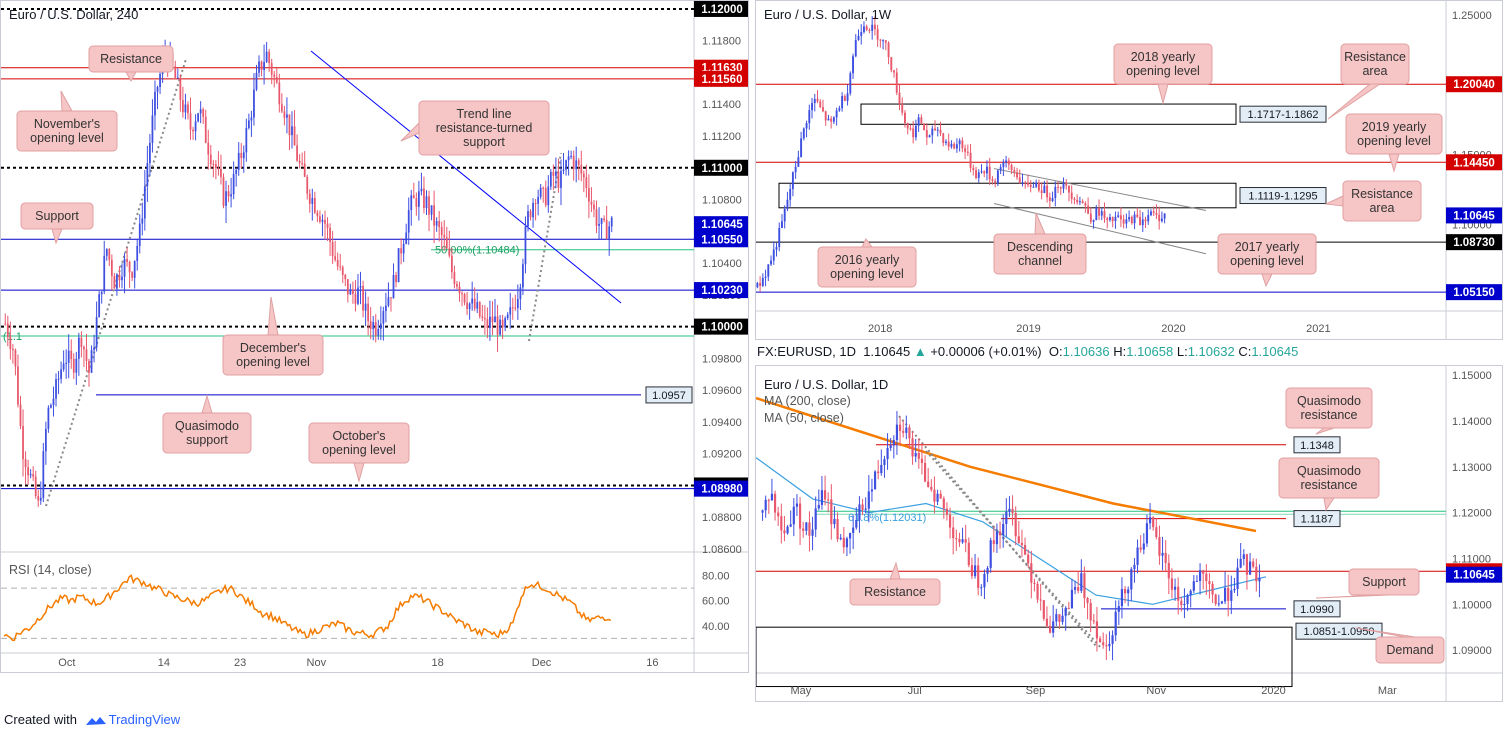  Describe the element at coordinates (144, 719) in the screenshot. I see `tradingview-link: TradingView` at that location.